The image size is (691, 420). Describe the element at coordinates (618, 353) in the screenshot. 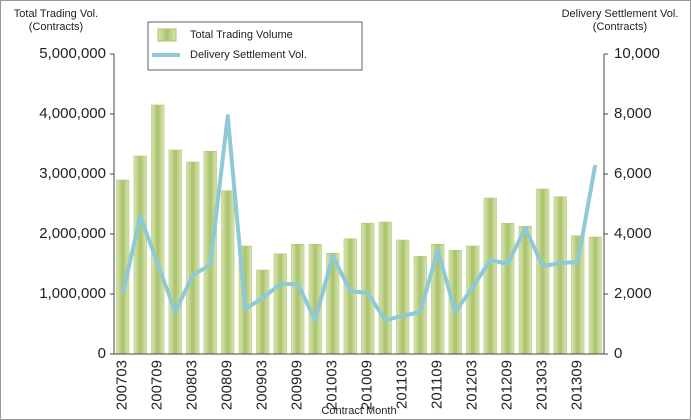

I see `y2-tick-label: 0` at that location.